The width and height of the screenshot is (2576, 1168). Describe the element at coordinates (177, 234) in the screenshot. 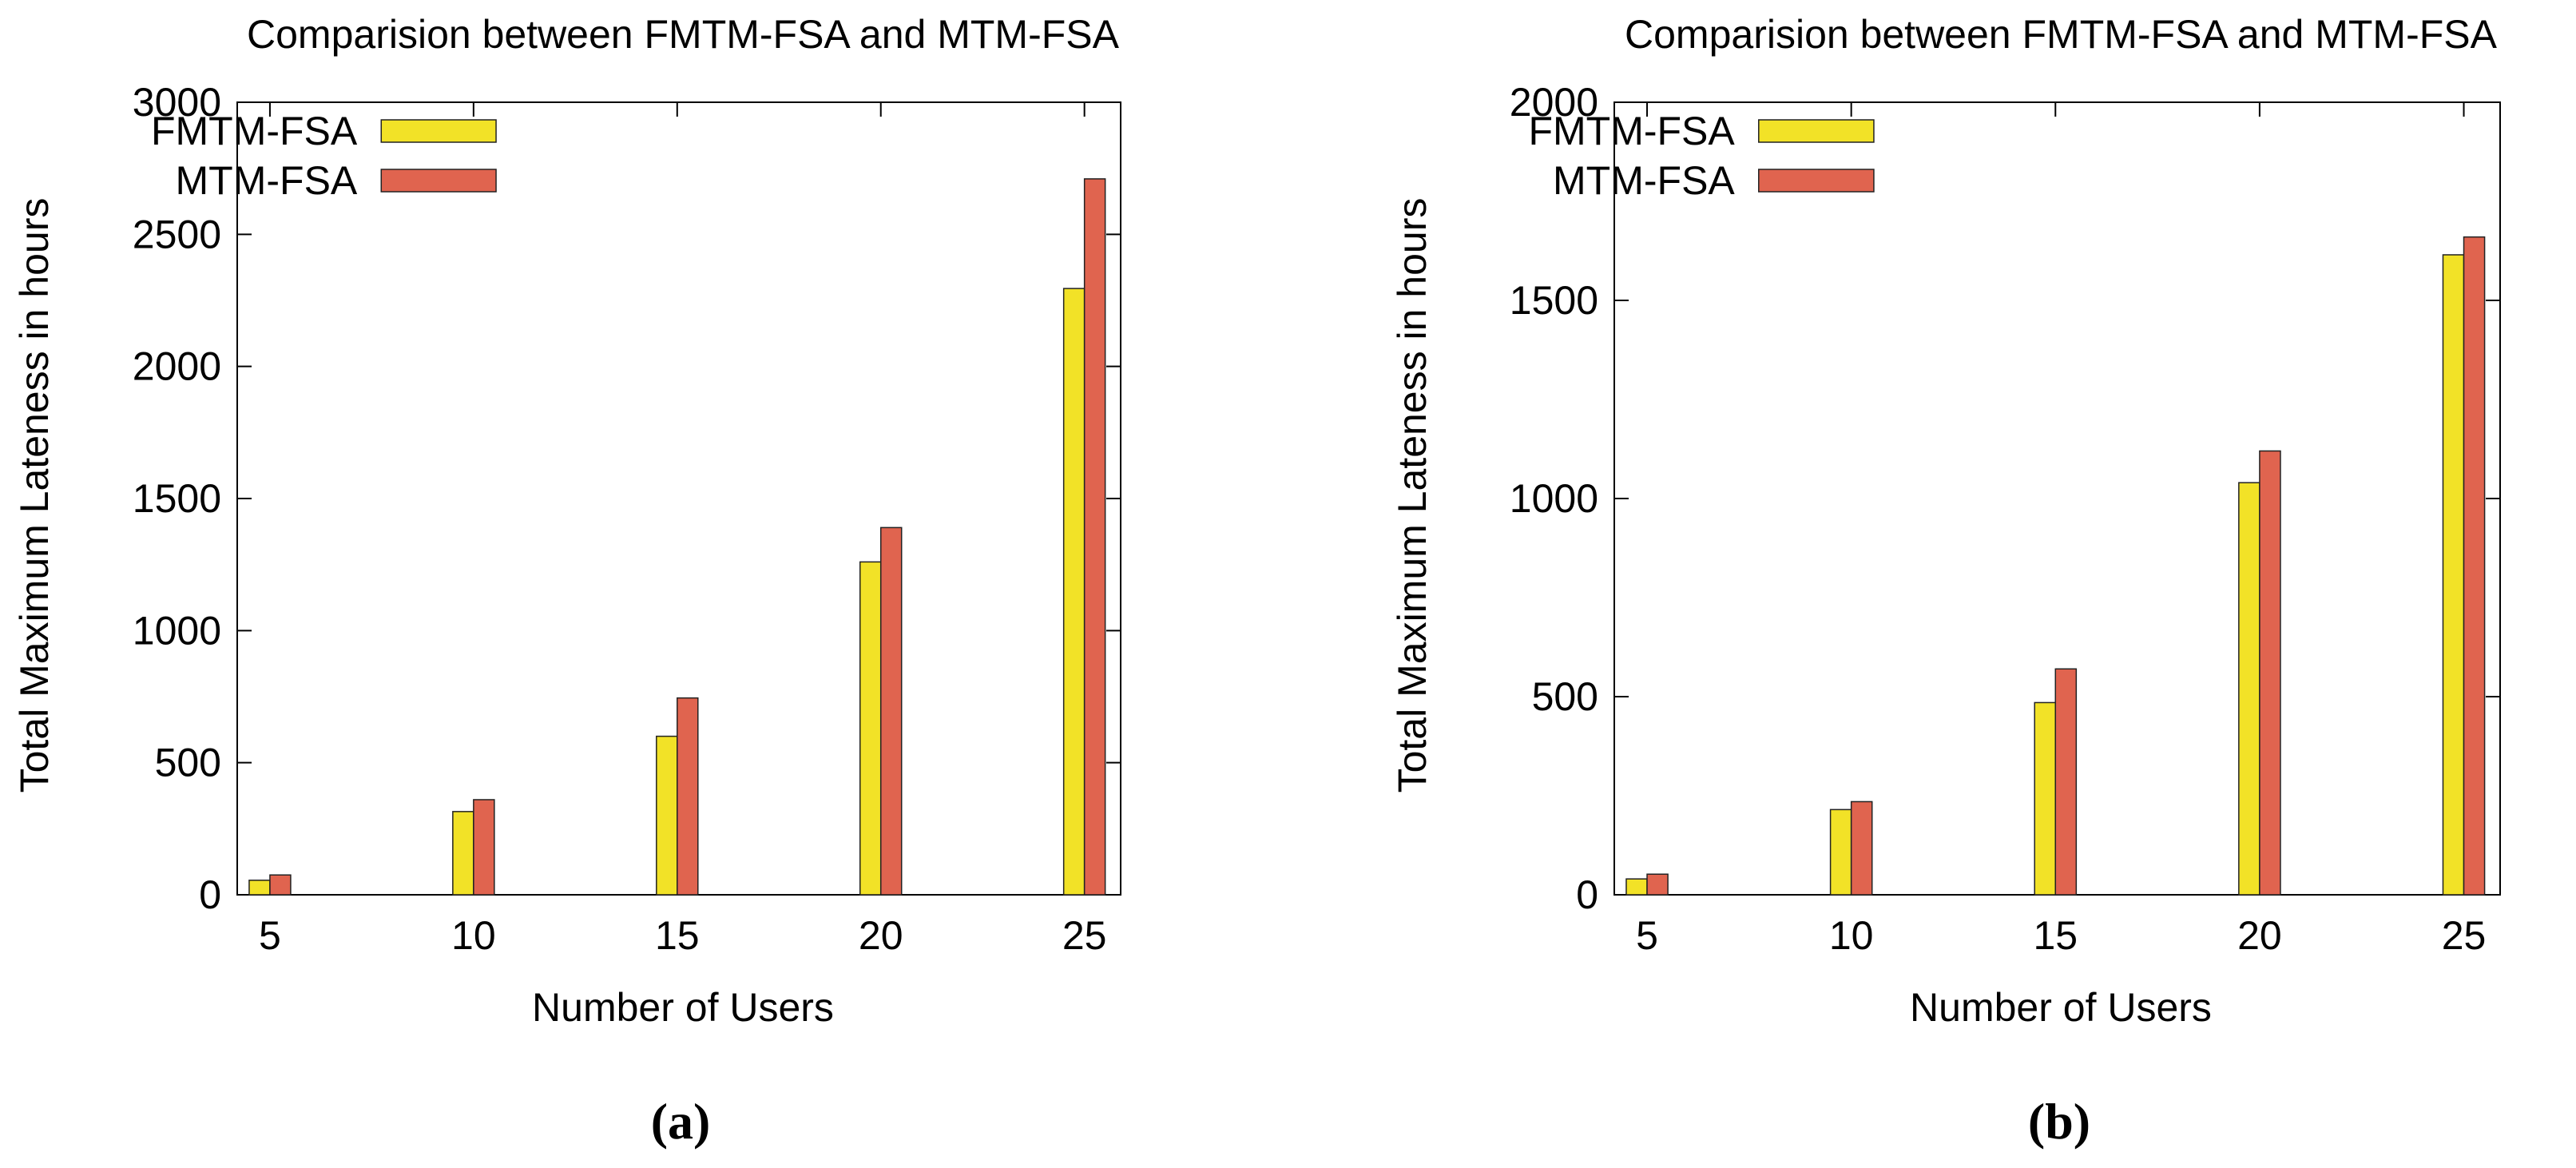

I see `y-tick-label: 2500` at that location.